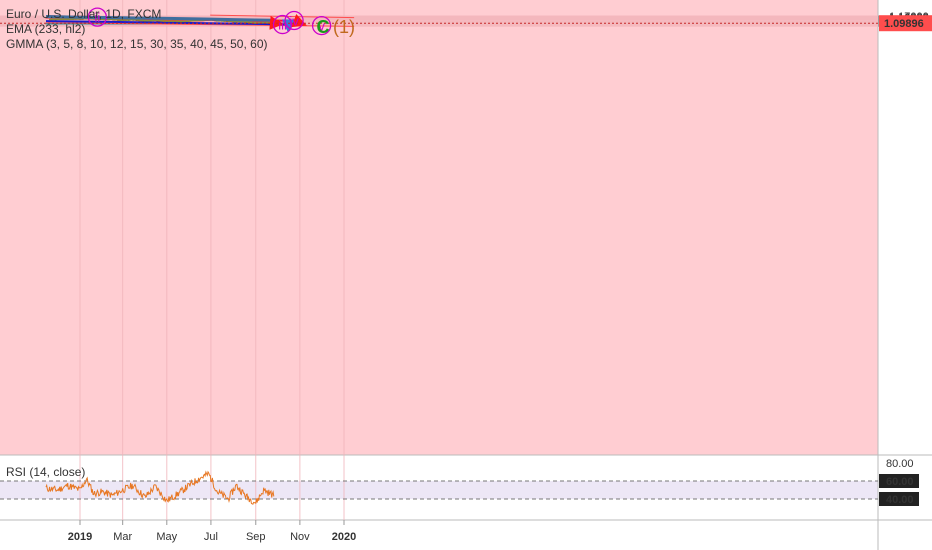  Describe the element at coordinates (900, 464) in the screenshot. I see `rsi-tick-label: 80.00` at that location.